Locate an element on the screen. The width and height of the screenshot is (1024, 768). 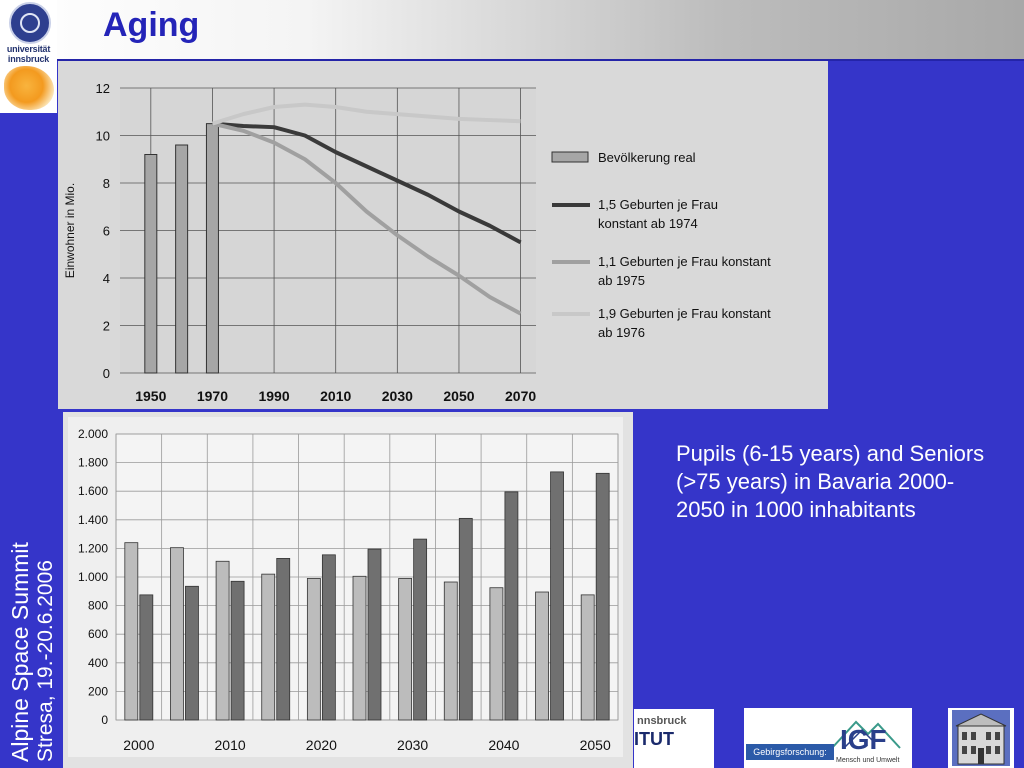
y-tick-label: 2 is located at coordinates (106, 326).